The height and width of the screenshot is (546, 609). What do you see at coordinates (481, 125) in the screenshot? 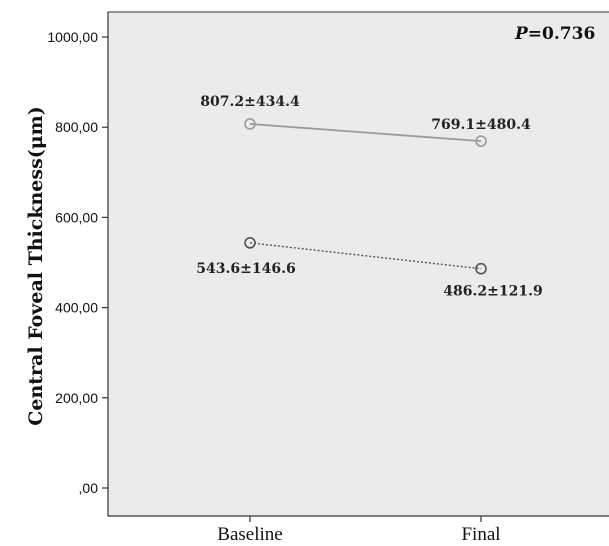
I see `data-label: 769.1±480.4` at bounding box center [481, 125].